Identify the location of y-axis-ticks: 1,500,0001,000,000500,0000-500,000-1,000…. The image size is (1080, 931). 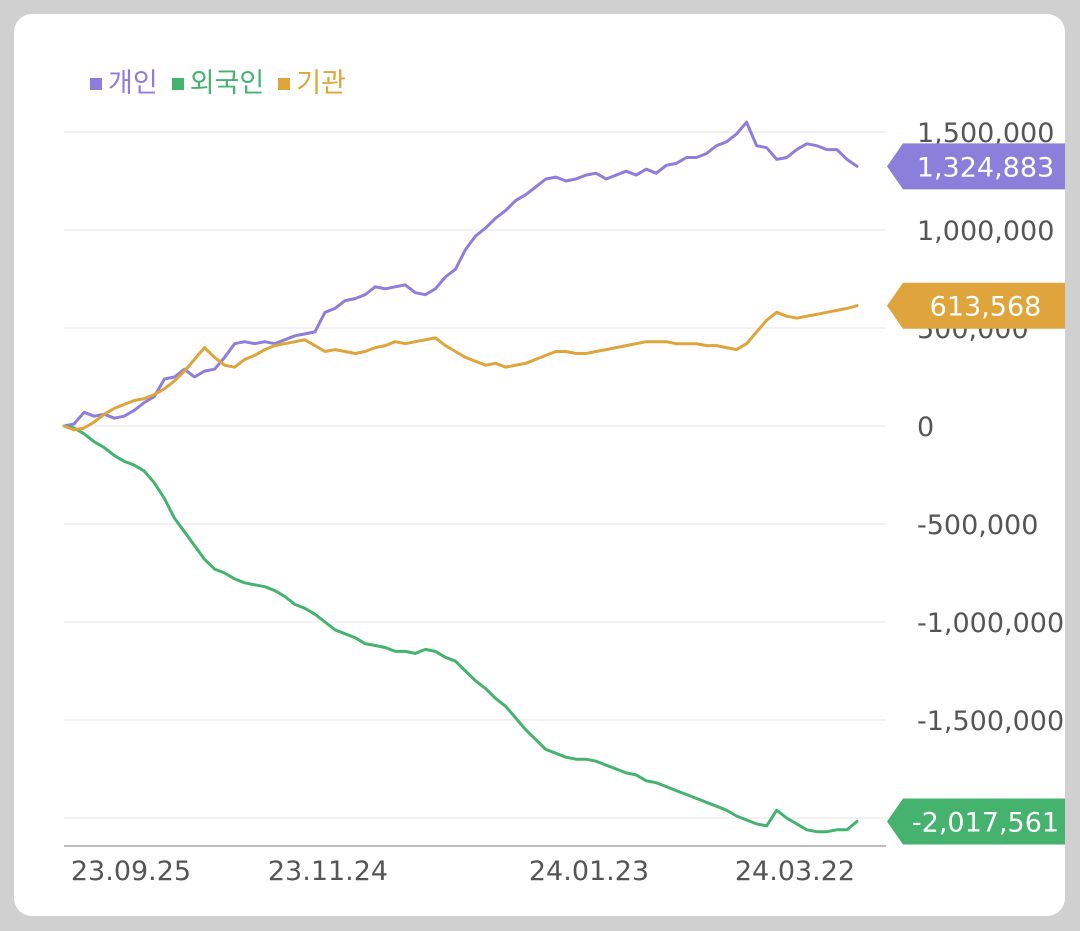
(990, 427).